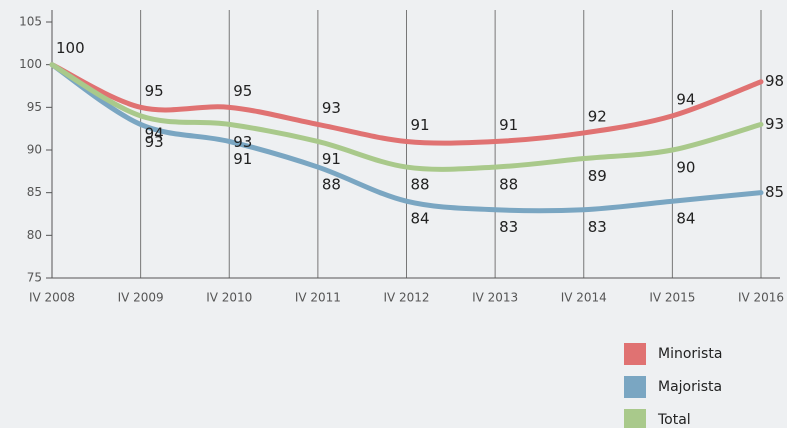 The height and width of the screenshot is (428, 787). I want to click on y-tick-label: 95, so click(34, 107).